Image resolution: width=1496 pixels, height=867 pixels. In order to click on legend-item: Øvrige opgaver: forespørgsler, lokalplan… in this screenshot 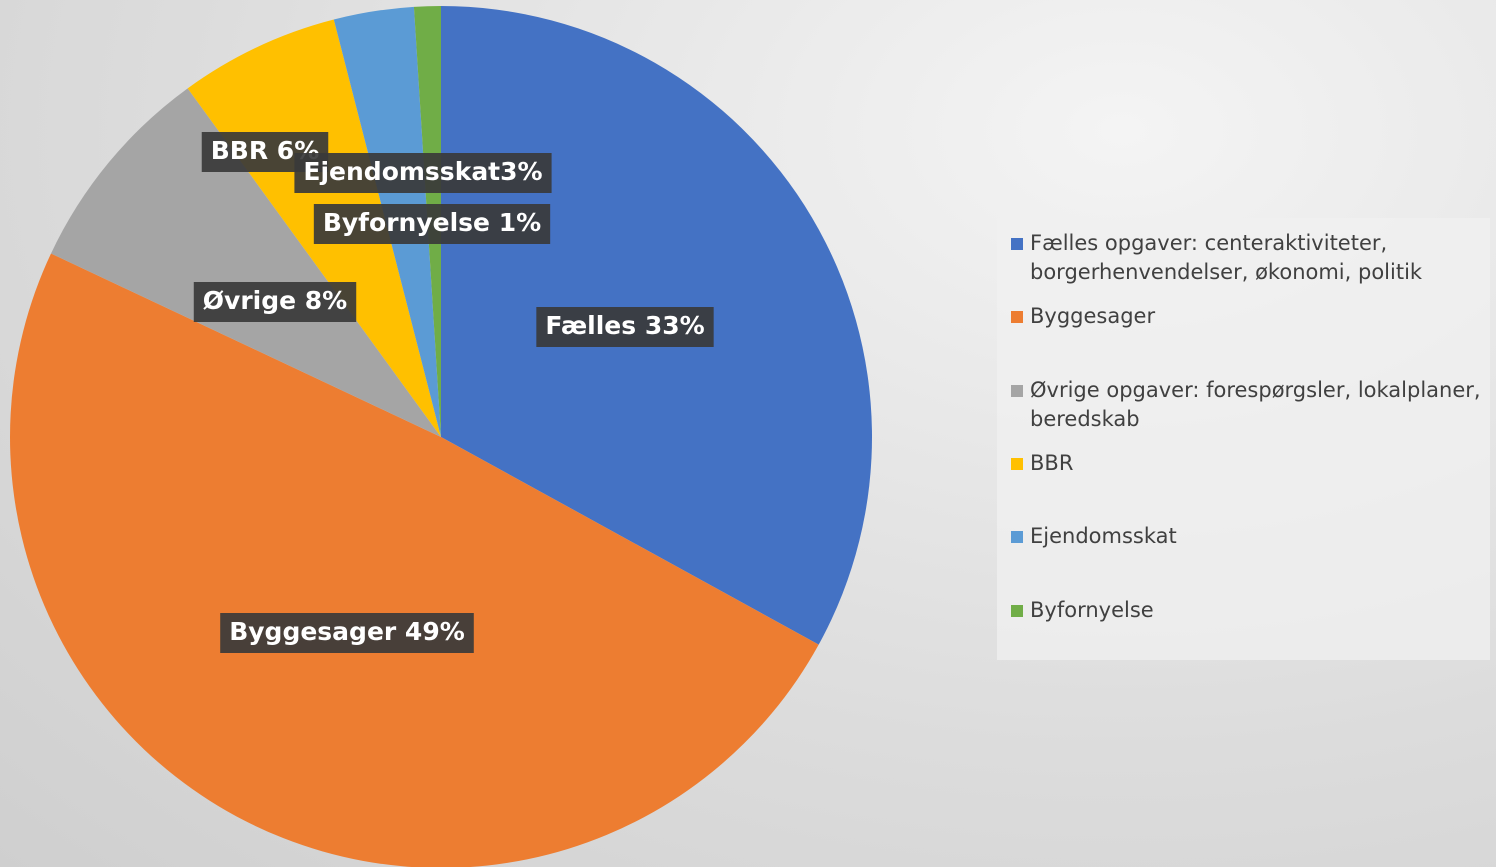, I will do `click(1246, 405)`.